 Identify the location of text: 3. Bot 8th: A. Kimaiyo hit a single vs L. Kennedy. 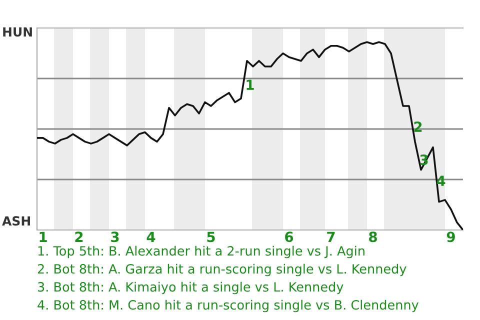
(191, 288).